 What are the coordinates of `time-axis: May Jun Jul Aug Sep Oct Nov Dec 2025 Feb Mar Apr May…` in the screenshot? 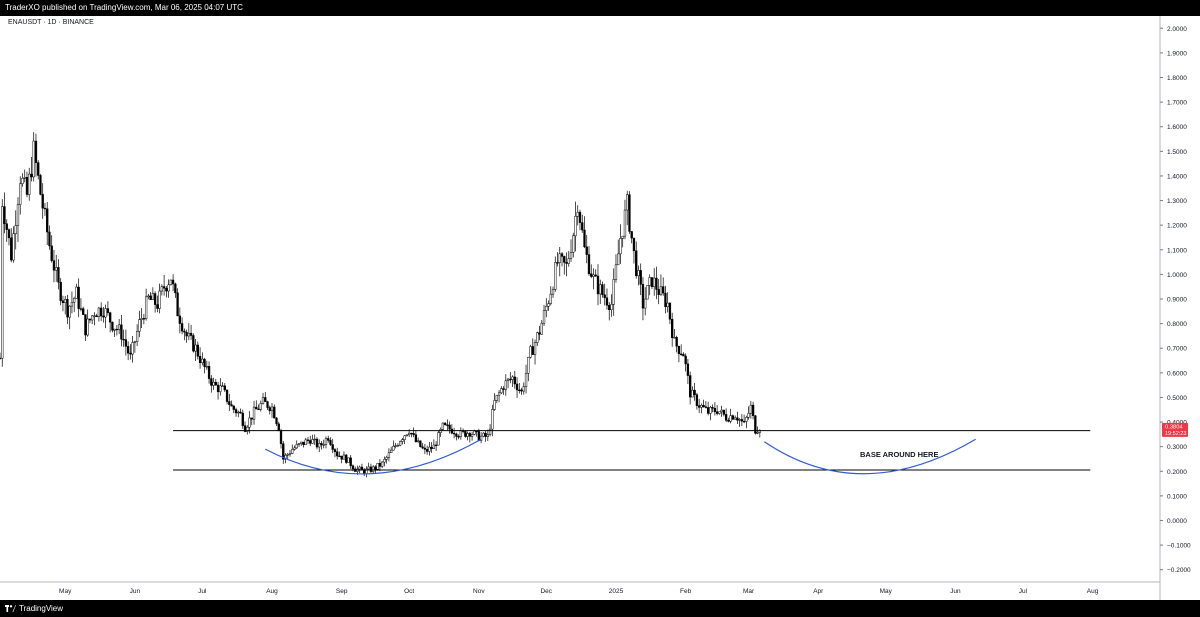 It's located at (579, 591).